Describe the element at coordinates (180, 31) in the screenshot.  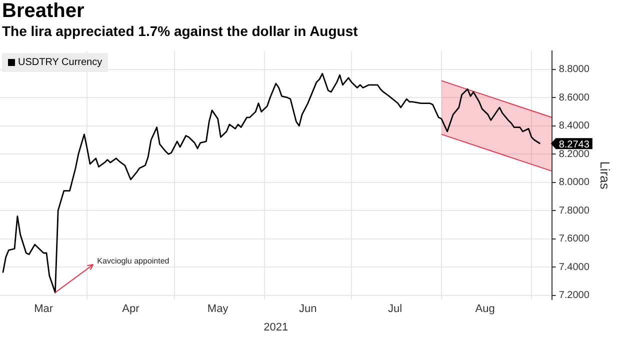
I see `chart-subtitle: The lira appreciated 1.7% against the dollar in August` at that location.